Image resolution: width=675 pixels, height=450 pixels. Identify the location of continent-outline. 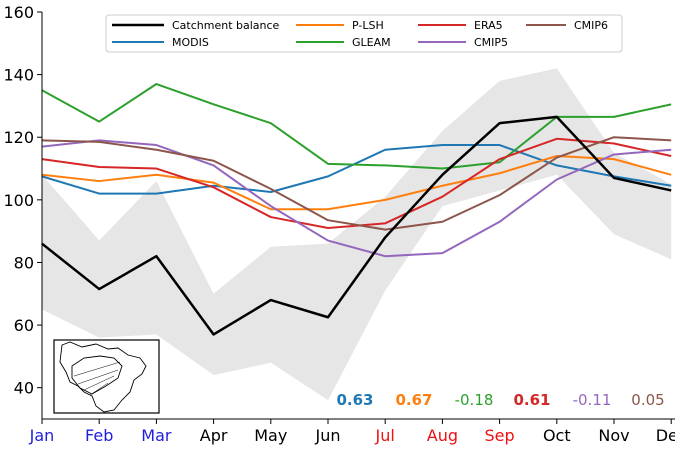
(103, 377).